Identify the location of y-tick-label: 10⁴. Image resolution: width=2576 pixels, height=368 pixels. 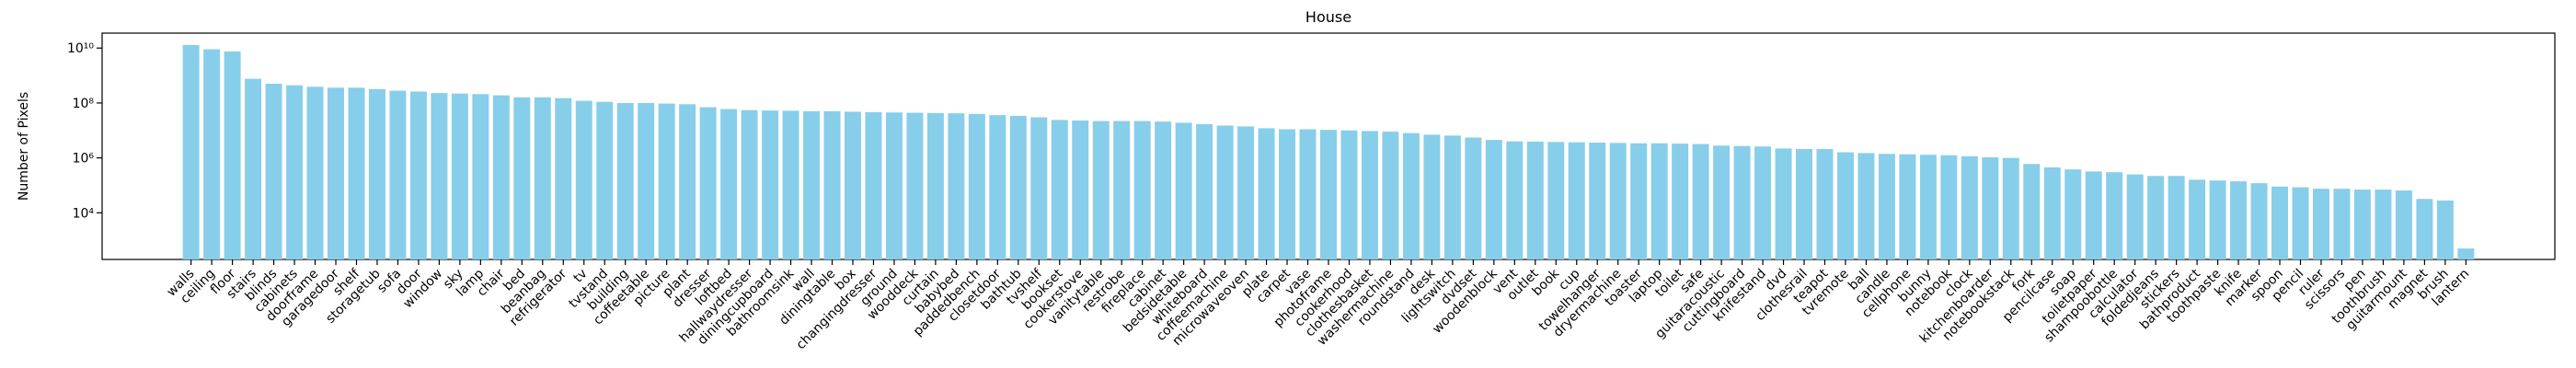
(84, 213).